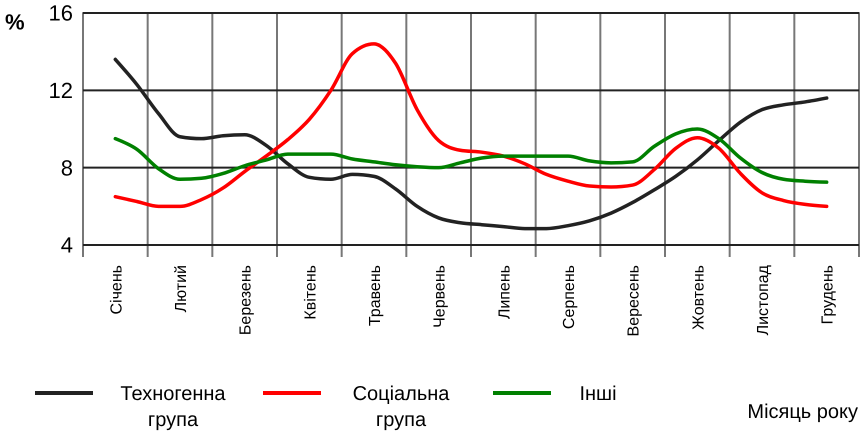  What do you see at coordinates (699, 297) in the screenshot?
I see `x-tick-label: Жовтень` at bounding box center [699, 297].